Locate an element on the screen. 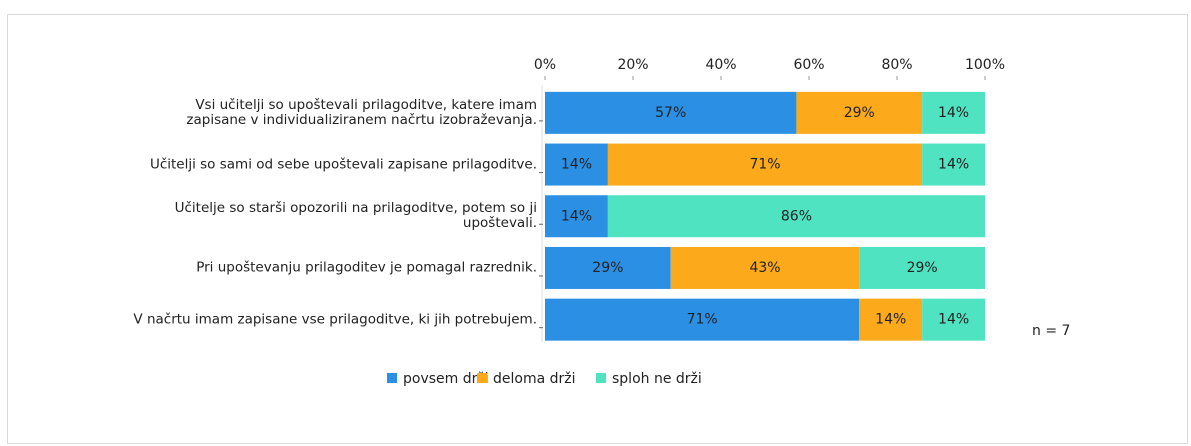  value-label: 86% is located at coordinates (796, 216).